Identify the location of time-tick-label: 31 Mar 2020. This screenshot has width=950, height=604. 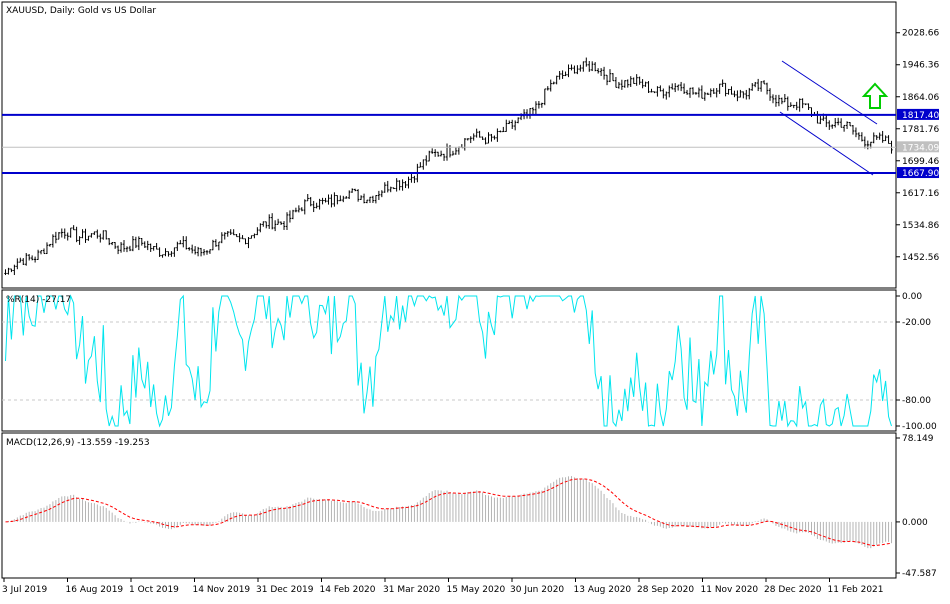
(411, 590).